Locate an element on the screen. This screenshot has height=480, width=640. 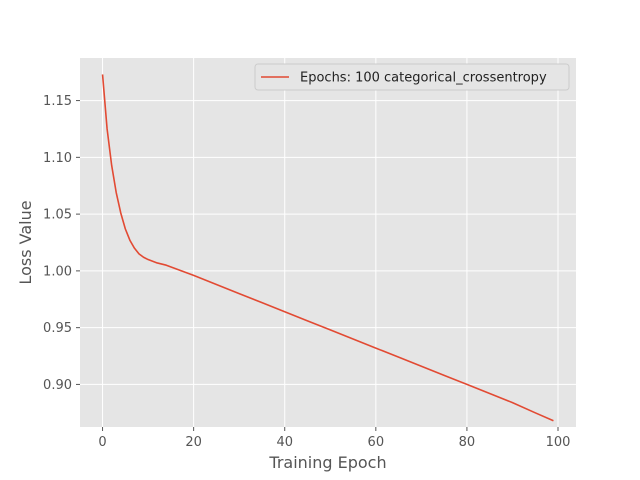
legend: Epochs: 100 categorical_crossentropy is located at coordinates (412, 77).